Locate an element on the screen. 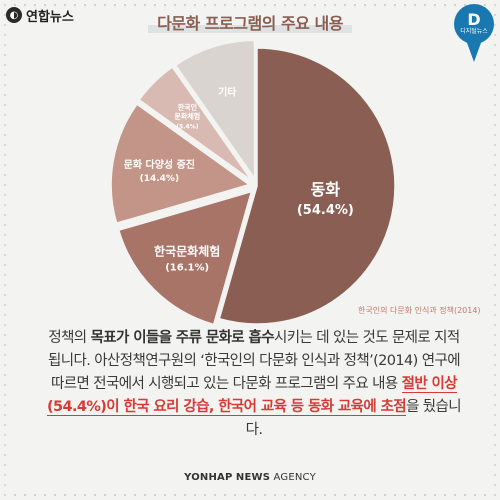  slice-value-label: (5.4%) is located at coordinates (187, 127).